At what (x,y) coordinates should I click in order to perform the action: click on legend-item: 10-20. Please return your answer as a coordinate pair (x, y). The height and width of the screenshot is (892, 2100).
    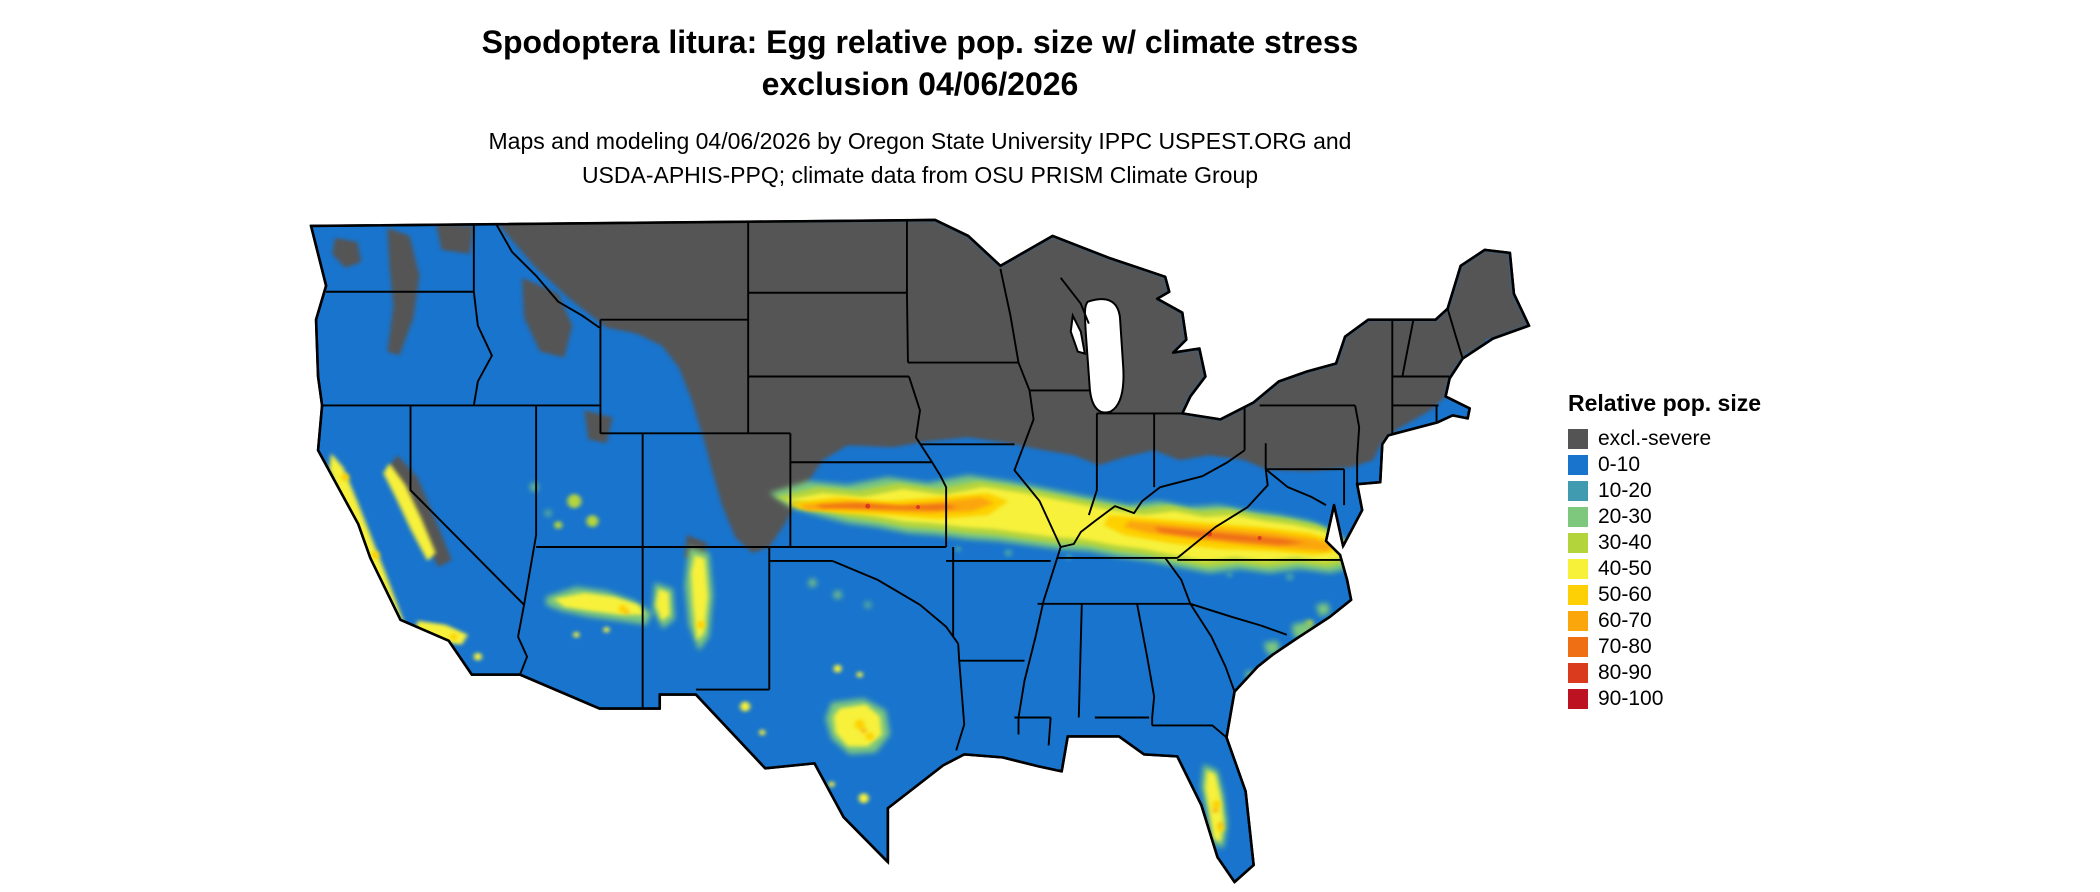
    Looking at the image, I should click on (1733, 490).